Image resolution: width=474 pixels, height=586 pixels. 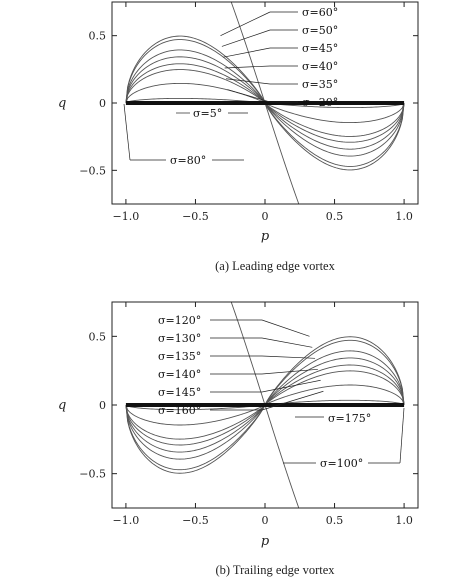 What do you see at coordinates (320, 66) in the screenshot?
I see `annotation-label: σ=40°` at bounding box center [320, 66].